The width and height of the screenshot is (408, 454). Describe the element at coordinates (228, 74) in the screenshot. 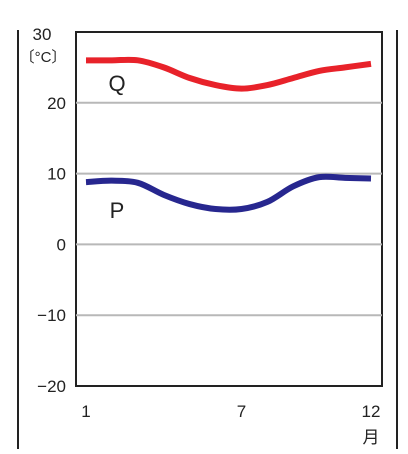

I see `series-line-q` at that location.